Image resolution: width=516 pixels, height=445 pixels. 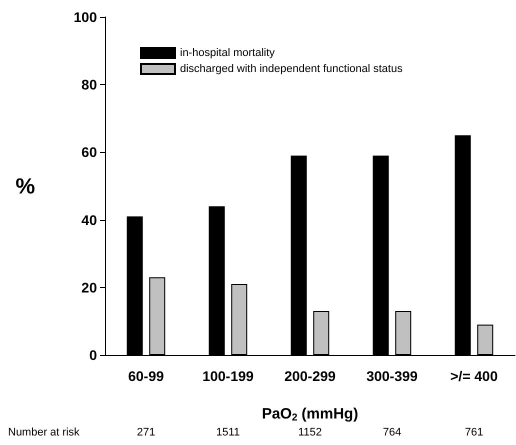 What do you see at coordinates (146, 432) in the screenshot?
I see `text: 271` at bounding box center [146, 432].